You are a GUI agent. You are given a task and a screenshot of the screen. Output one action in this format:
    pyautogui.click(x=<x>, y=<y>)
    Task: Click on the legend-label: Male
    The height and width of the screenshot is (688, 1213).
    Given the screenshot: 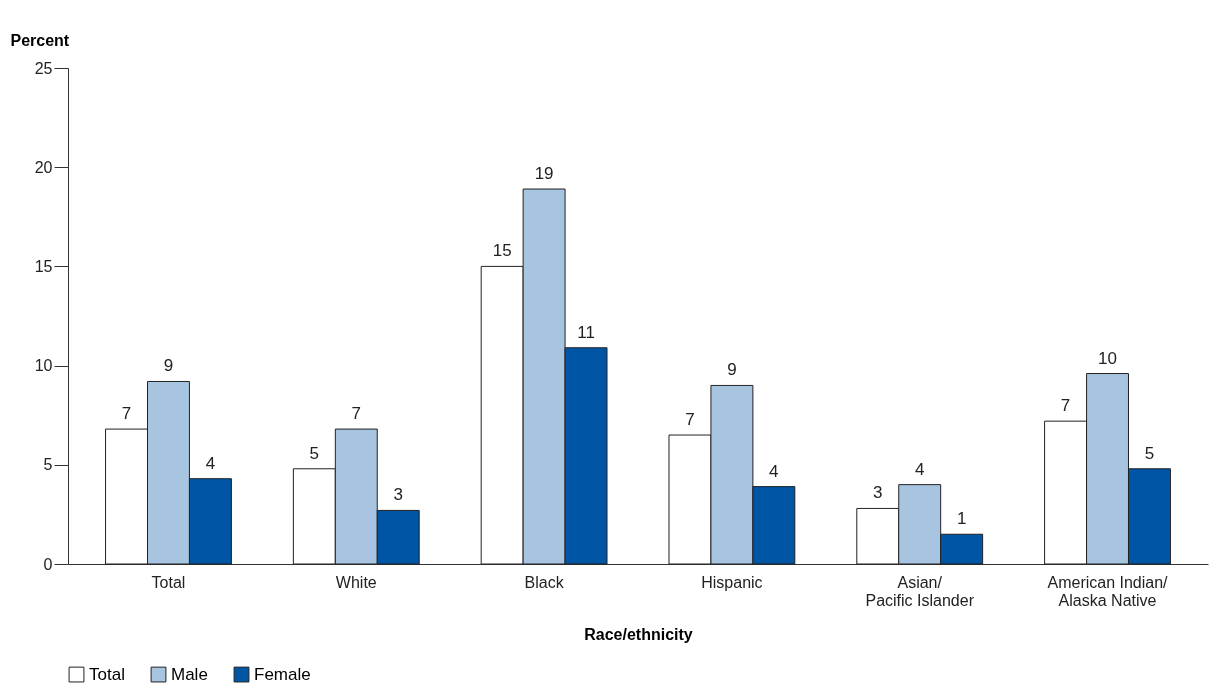 What is the action you would take?
    pyautogui.click(x=189, y=674)
    